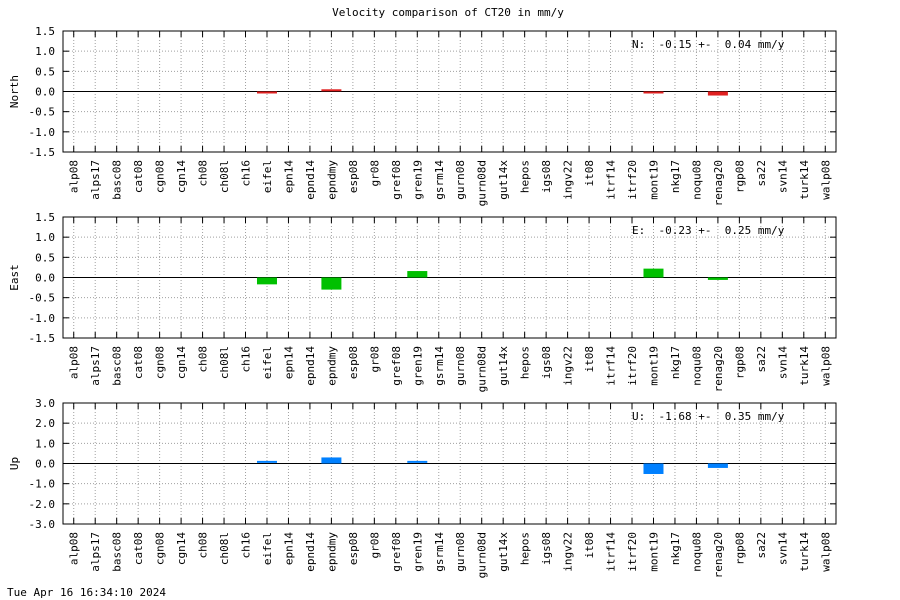 This screenshot has height=600, width=900. What do you see at coordinates (42, 524) in the screenshot?
I see `y-tick-label: -3.0` at bounding box center [42, 524].